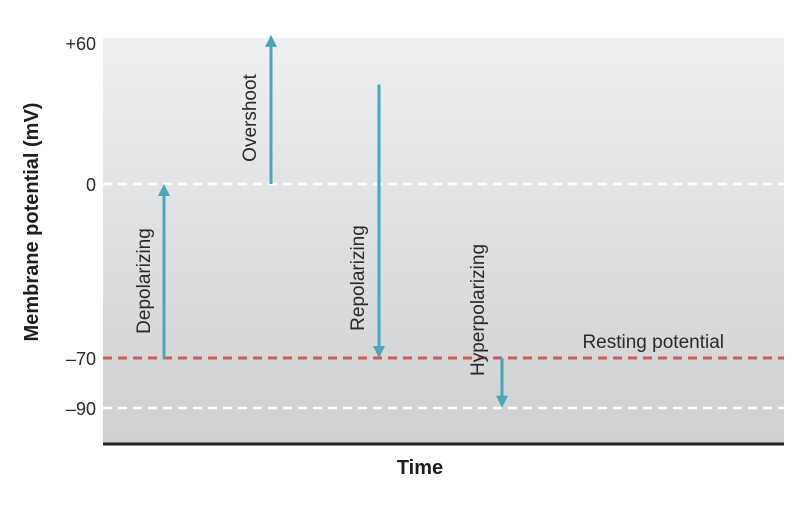 The height and width of the screenshot is (514, 802). Describe the element at coordinates (91, 185) in the screenshot. I see `y-tick-label: 0` at that location.